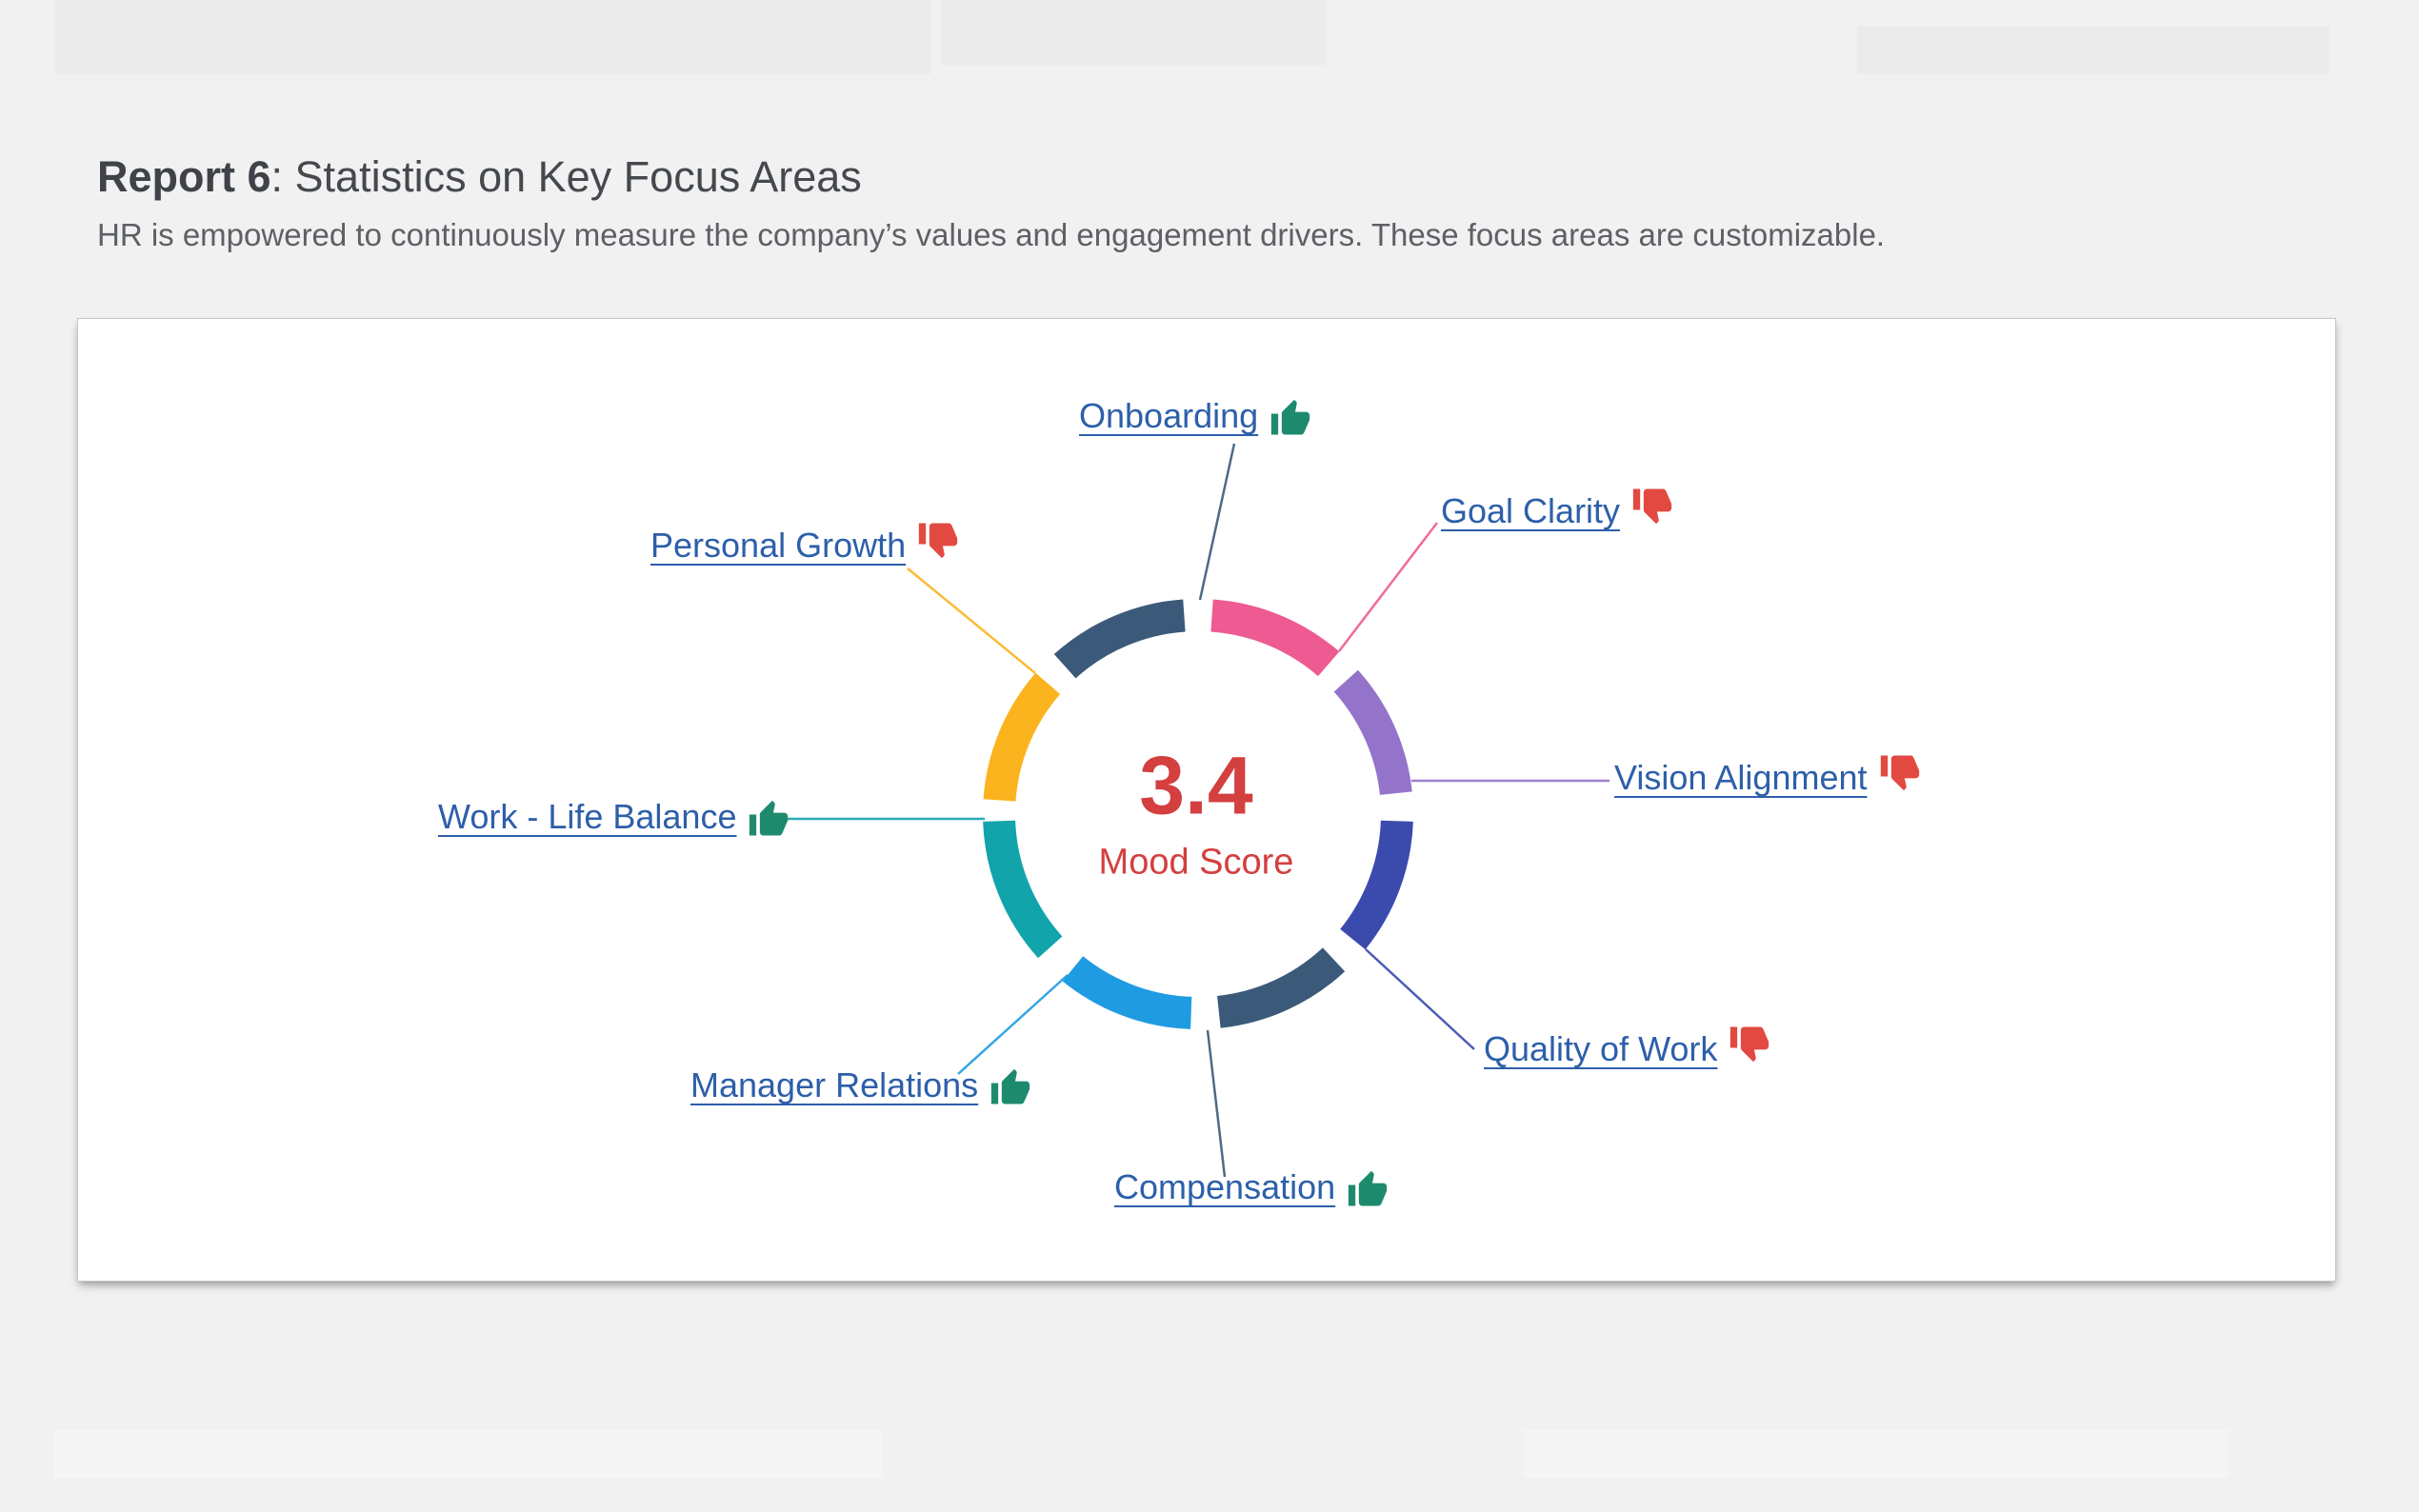 The image size is (2419, 1512). What do you see at coordinates (1601, 1048) in the screenshot?
I see `focus-area-link-quality-of-work: Quality of Work` at bounding box center [1601, 1048].